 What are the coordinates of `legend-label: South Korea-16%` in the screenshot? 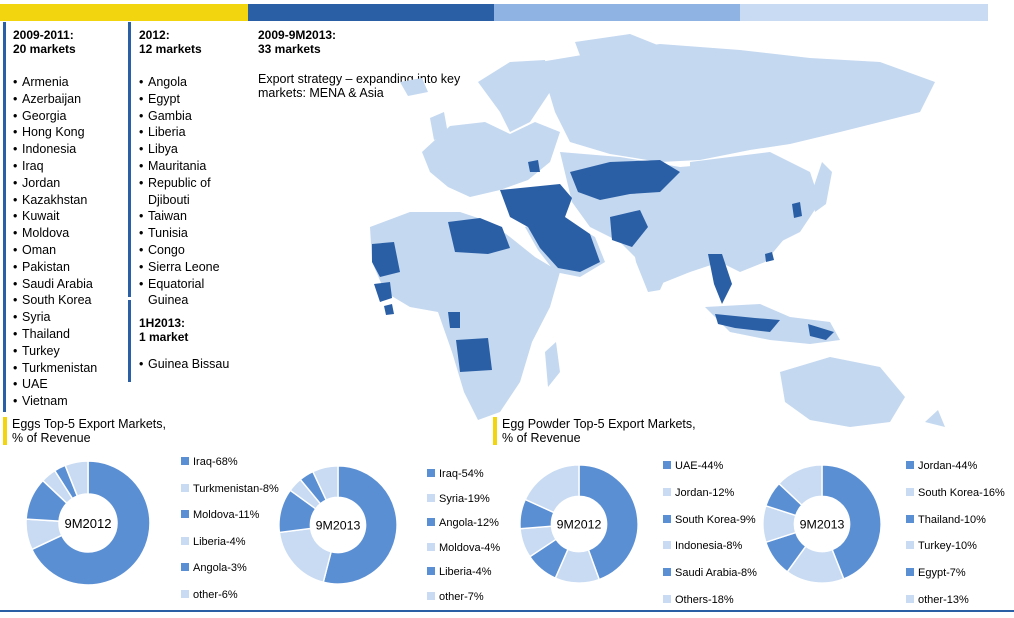 It's located at (961, 492).